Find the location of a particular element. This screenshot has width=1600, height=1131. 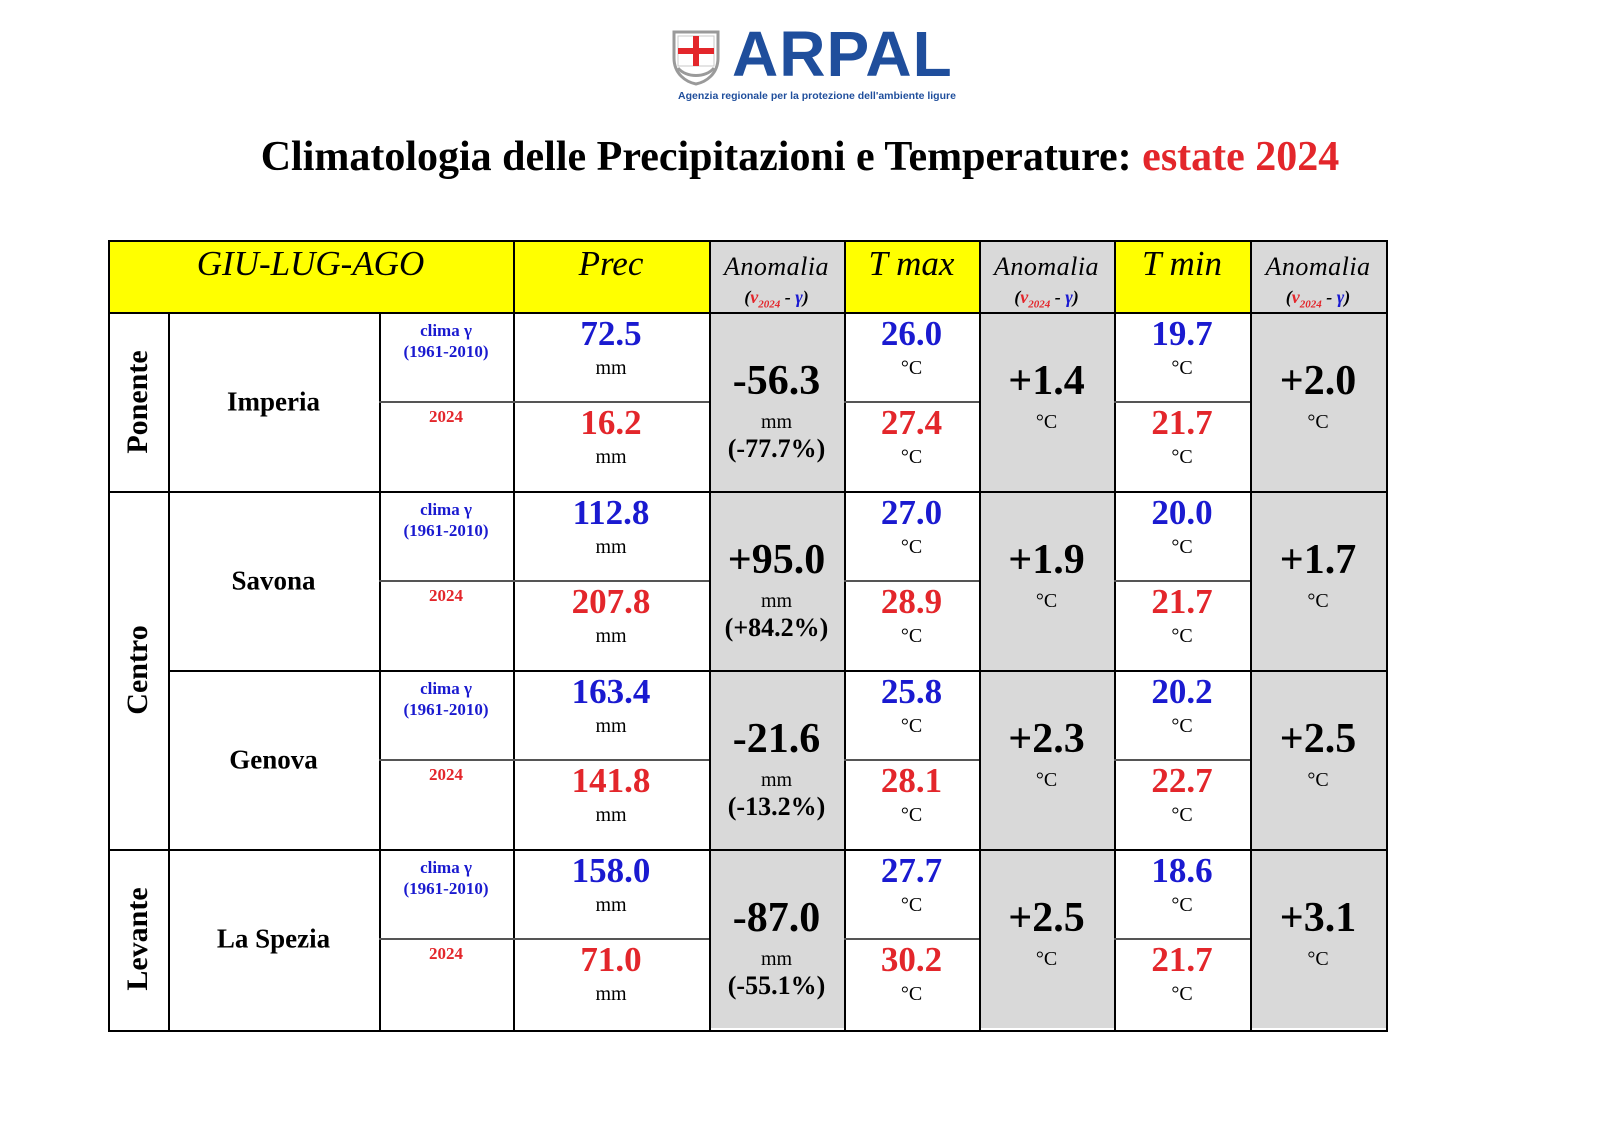

tmax-clima-cell: 27.0 °C is located at coordinates (911, 535).